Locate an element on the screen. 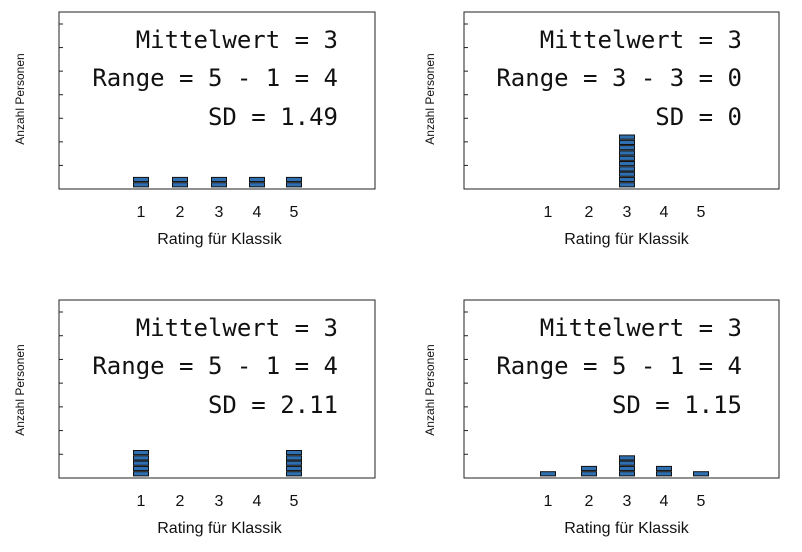  stat-line-2: Range = 3 - 3 = 0 is located at coordinates (619, 78).